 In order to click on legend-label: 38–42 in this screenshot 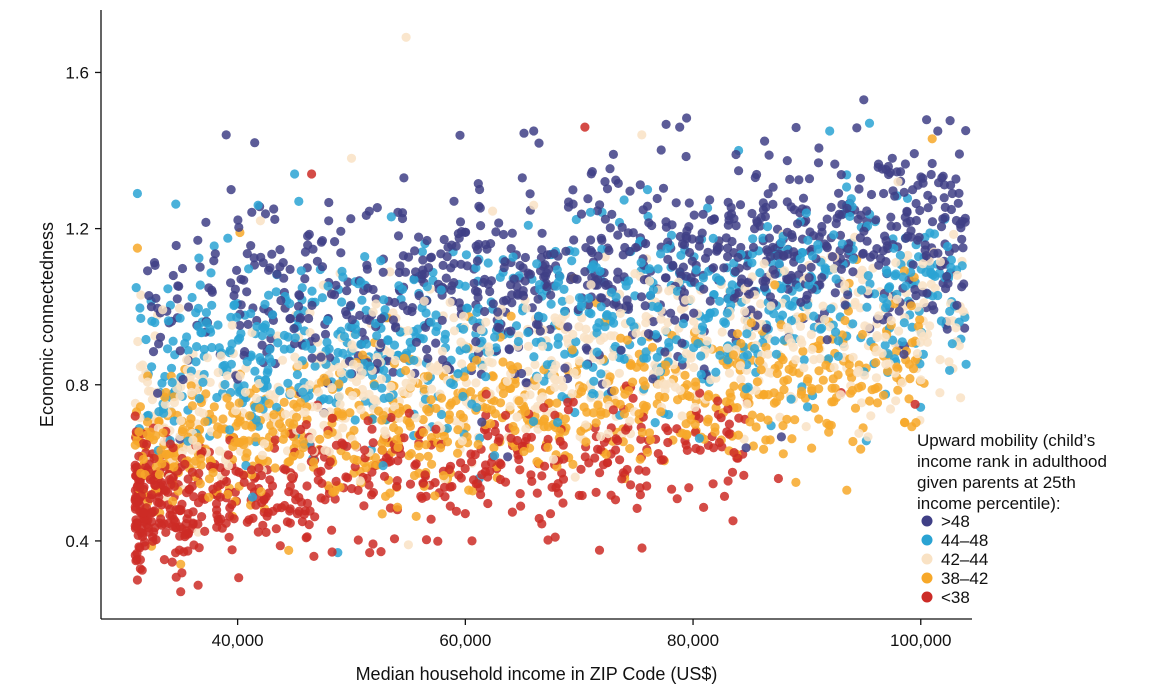, I will do `click(964, 578)`.